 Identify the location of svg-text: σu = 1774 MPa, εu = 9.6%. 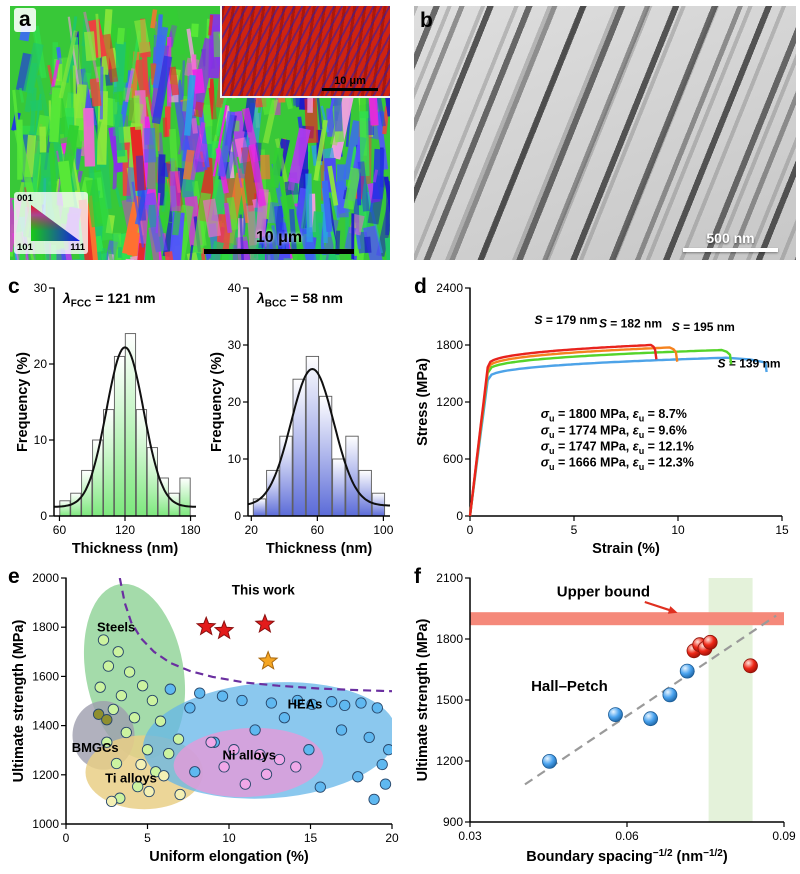
(614, 431).